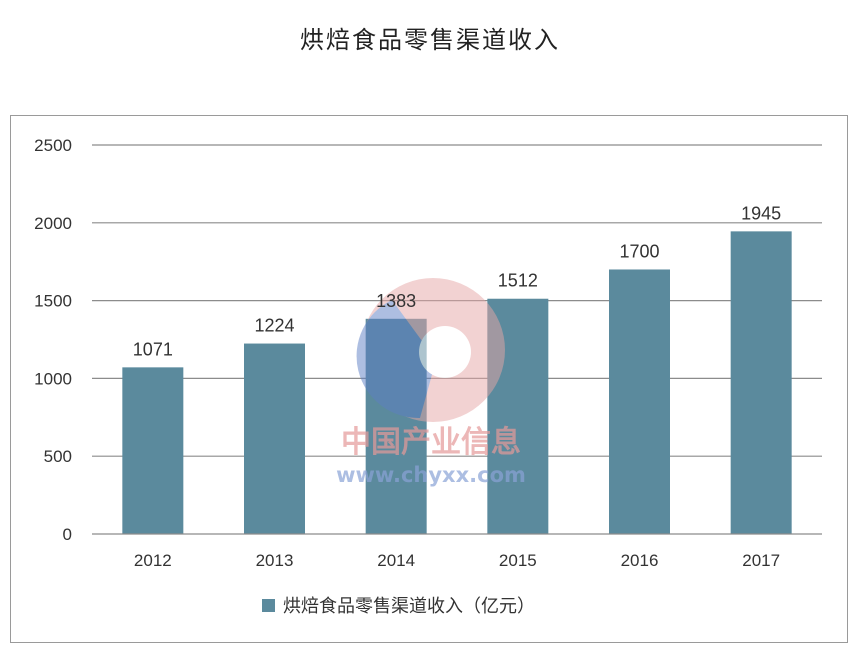  Describe the element at coordinates (396, 301) in the screenshot. I see `data-label-2014: 1383` at that location.